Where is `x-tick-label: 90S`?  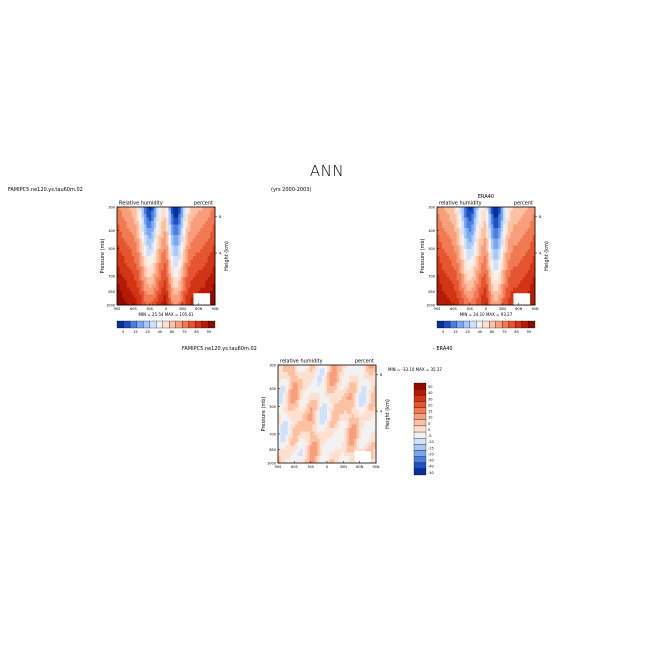
x-tick-label: 90S is located at coordinates (278, 467).